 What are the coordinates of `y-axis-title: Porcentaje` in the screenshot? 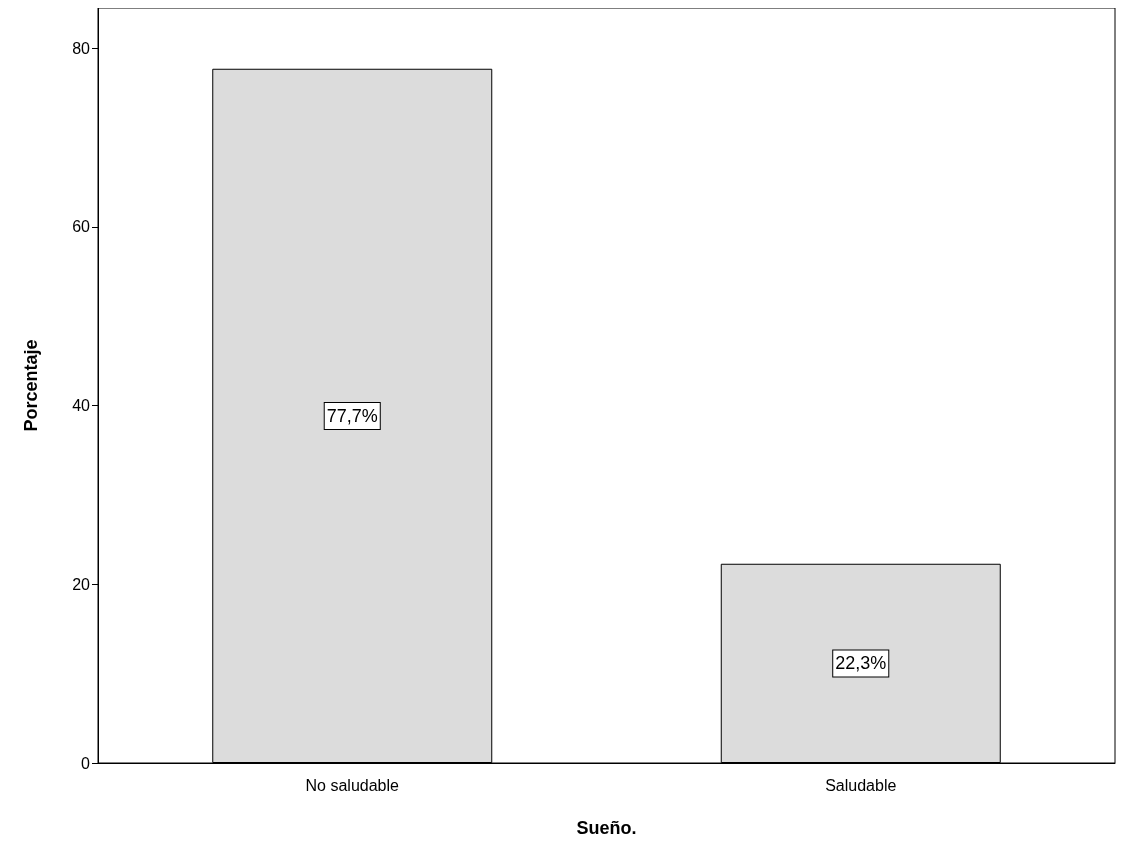 It's located at (31, 385).